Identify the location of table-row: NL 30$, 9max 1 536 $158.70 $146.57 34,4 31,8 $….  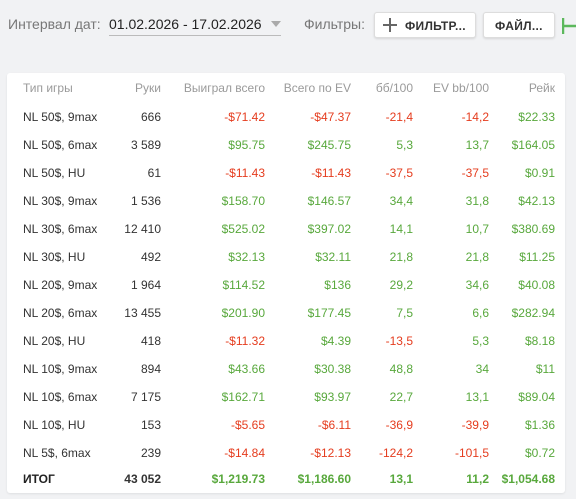
(286, 201).